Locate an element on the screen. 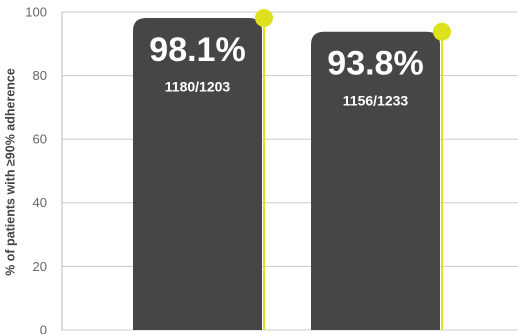 The height and width of the screenshot is (334, 518). count-label: 1156/1233 is located at coordinates (376, 100).